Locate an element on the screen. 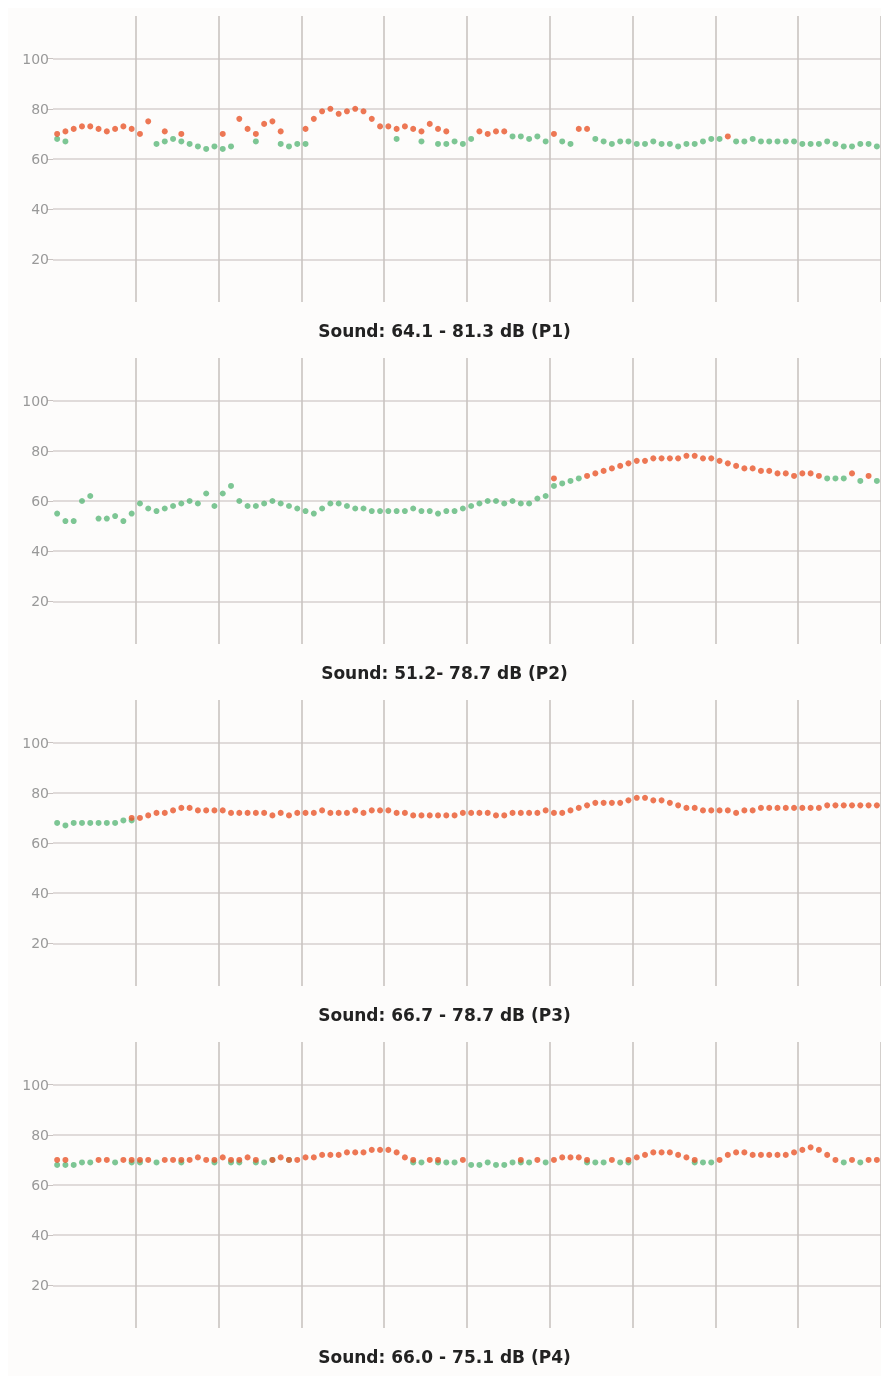  text: Sound: 66.0 - 75.1 dB (P4) is located at coordinates (444, 1356).